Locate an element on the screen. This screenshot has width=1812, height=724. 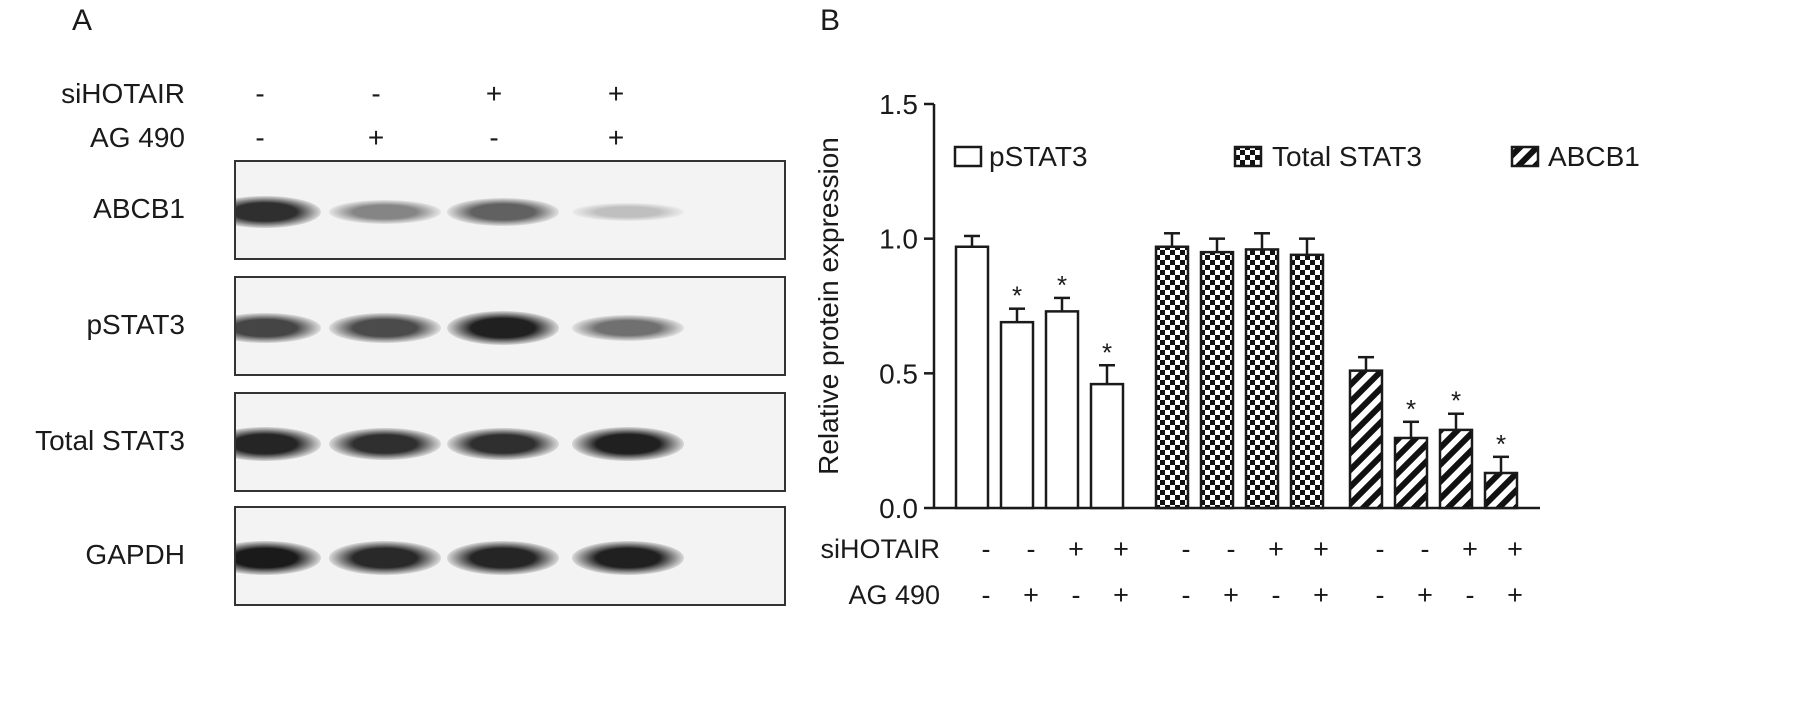
condition-row-label: AG 490 is located at coordinates (894, 595).